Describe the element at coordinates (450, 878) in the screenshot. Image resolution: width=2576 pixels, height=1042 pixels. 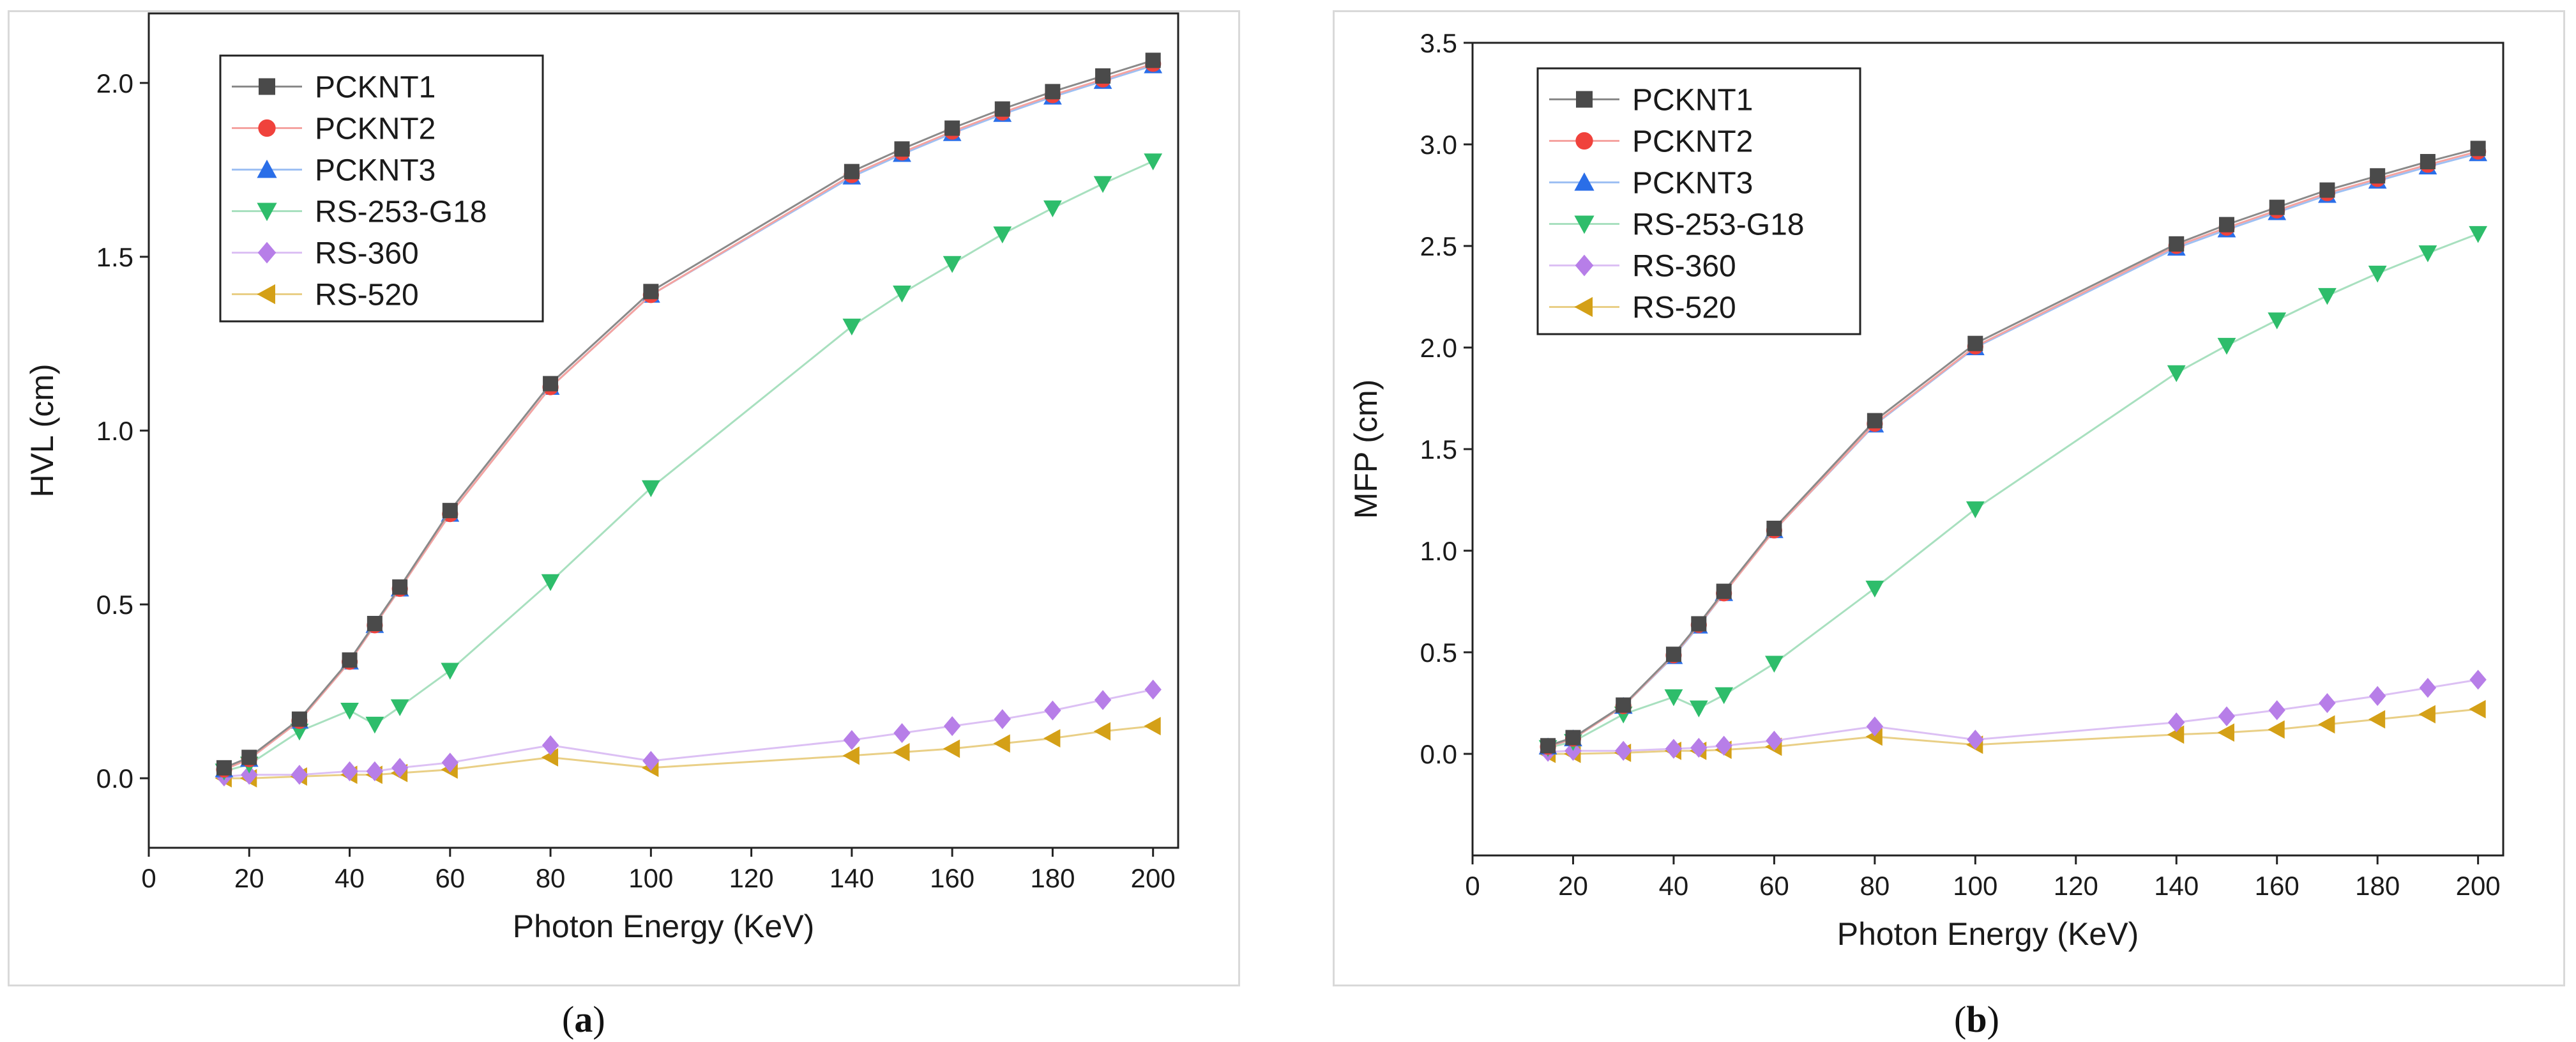
I see `x-tick-label: 60` at that location.